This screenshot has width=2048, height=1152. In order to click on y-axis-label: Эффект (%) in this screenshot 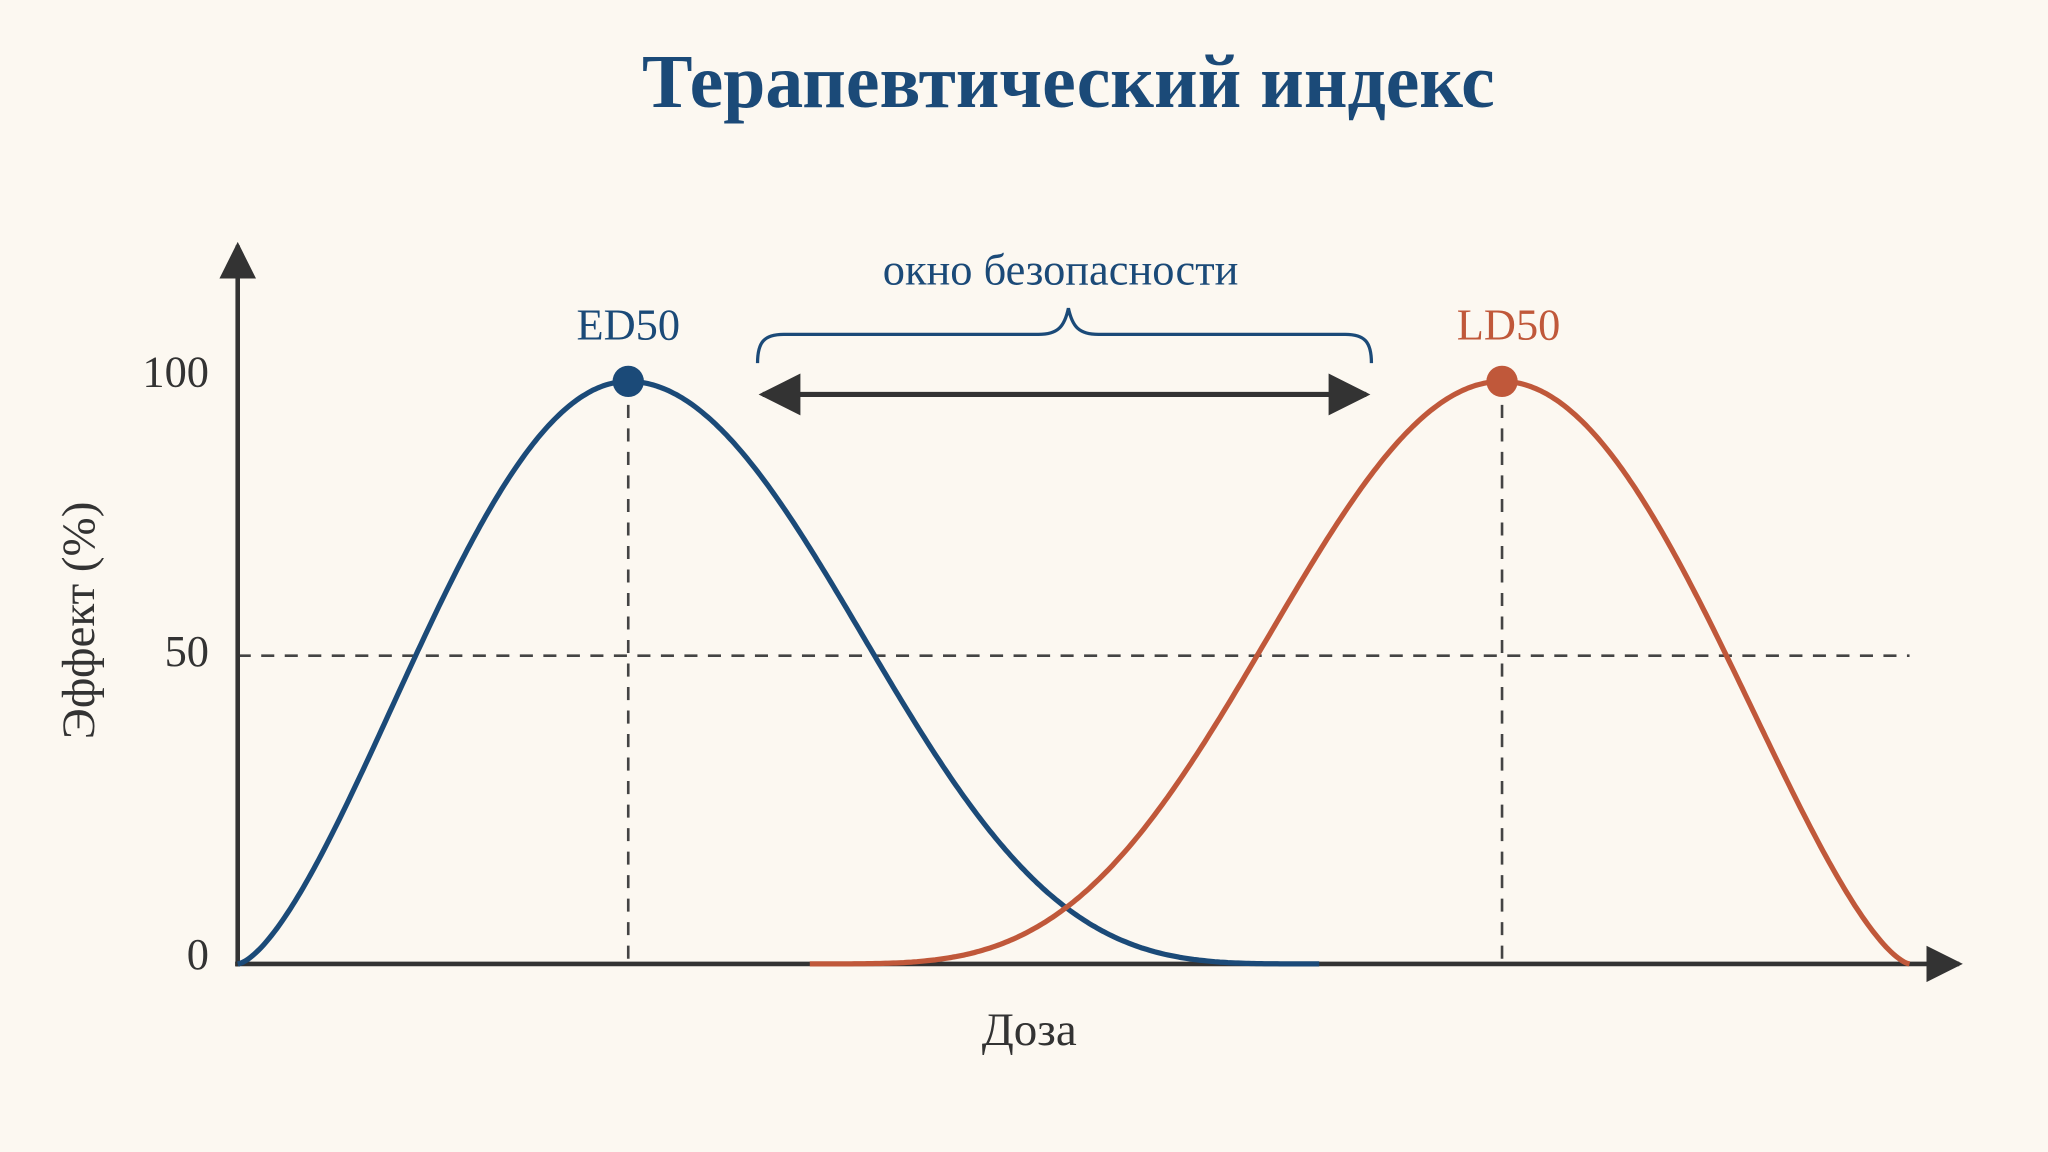, I will do `click(79, 621)`.